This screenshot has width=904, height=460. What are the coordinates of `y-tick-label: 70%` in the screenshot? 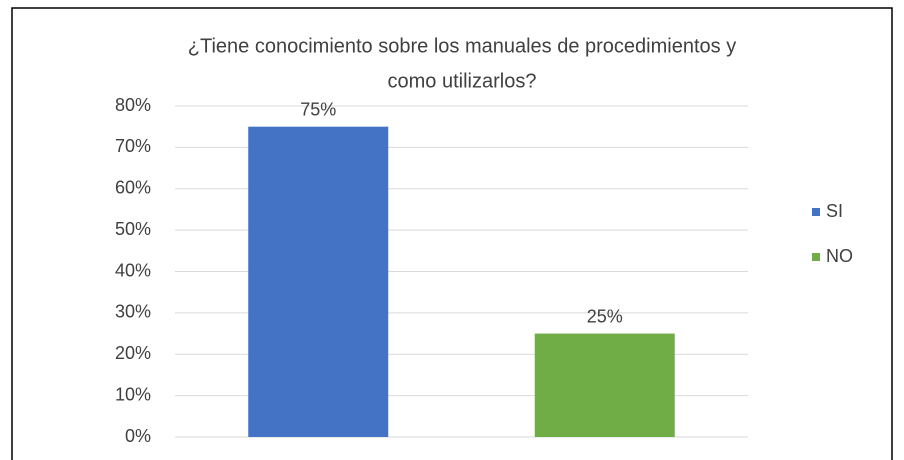 It's located at (133, 146).